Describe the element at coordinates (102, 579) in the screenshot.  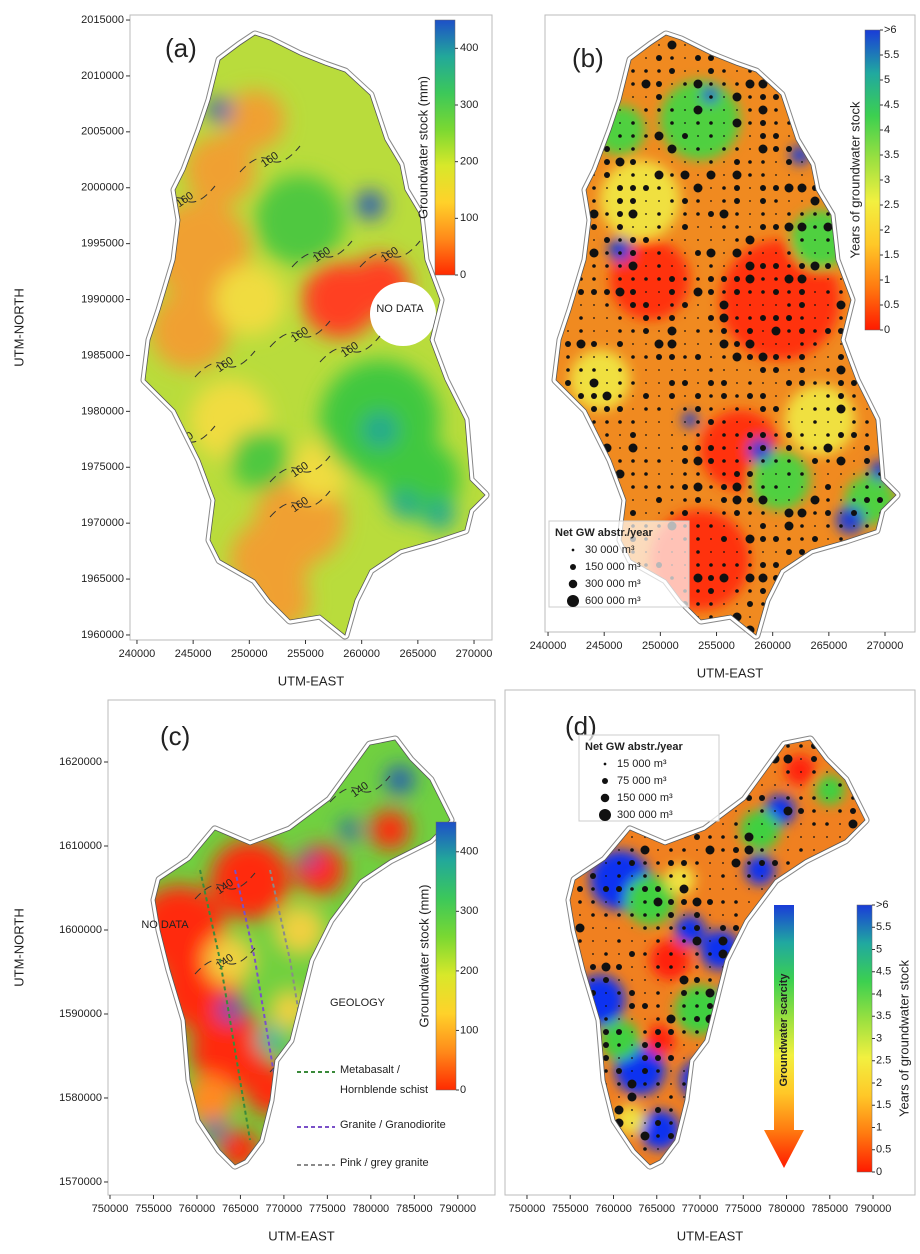
I see `y-tick-label: 1965000` at that location.